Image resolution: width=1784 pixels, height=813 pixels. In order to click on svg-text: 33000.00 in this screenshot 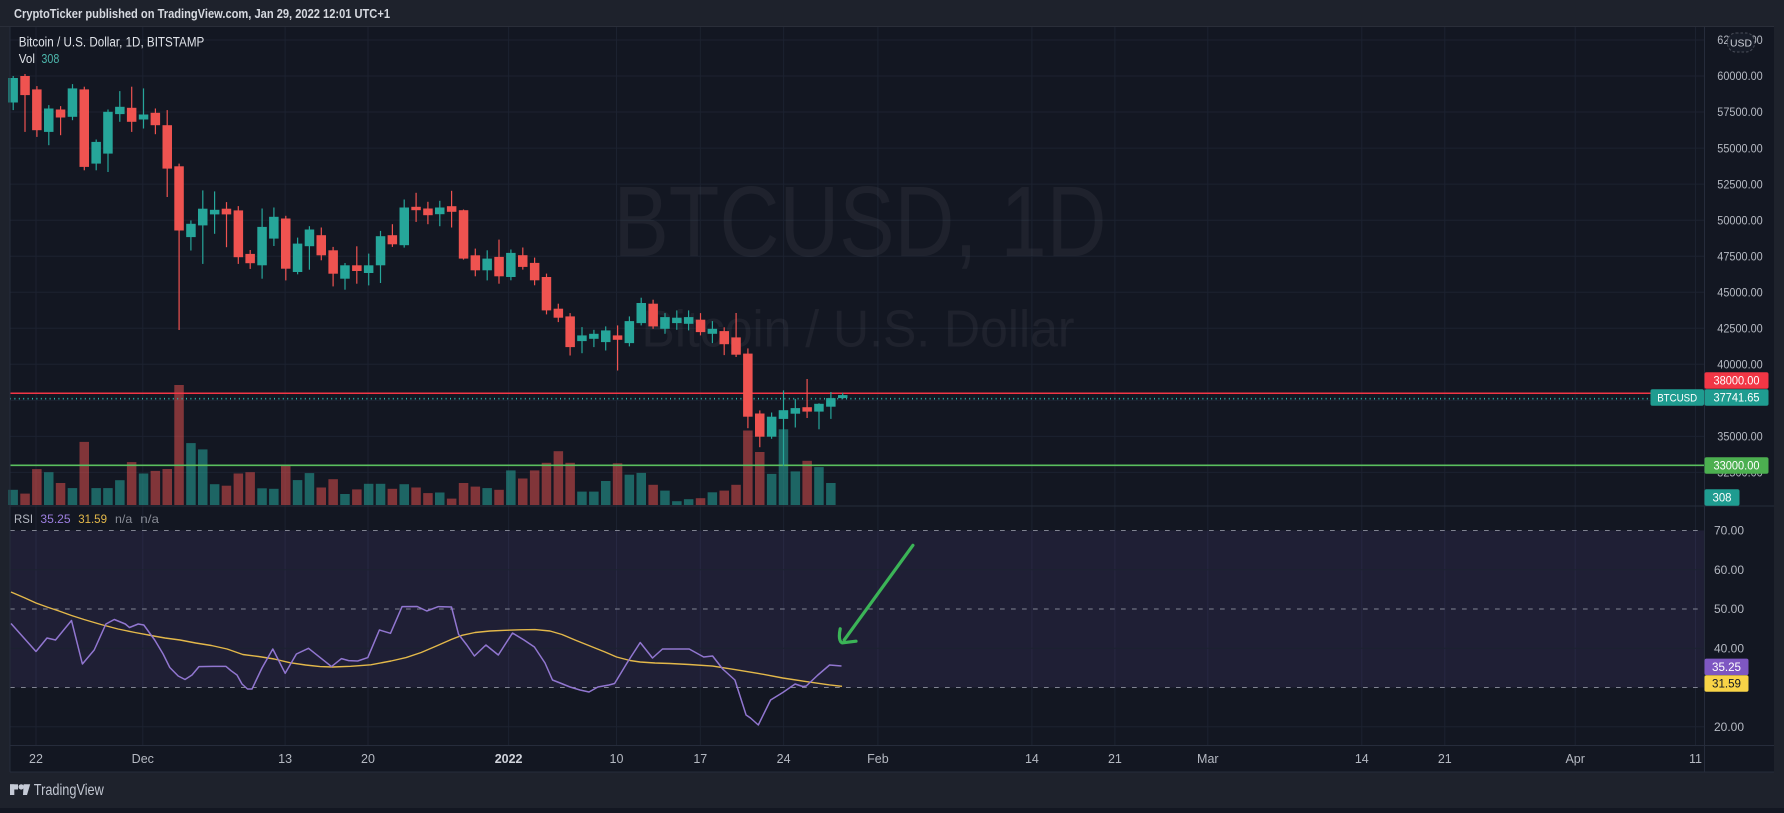, I will do `click(1737, 467)`.